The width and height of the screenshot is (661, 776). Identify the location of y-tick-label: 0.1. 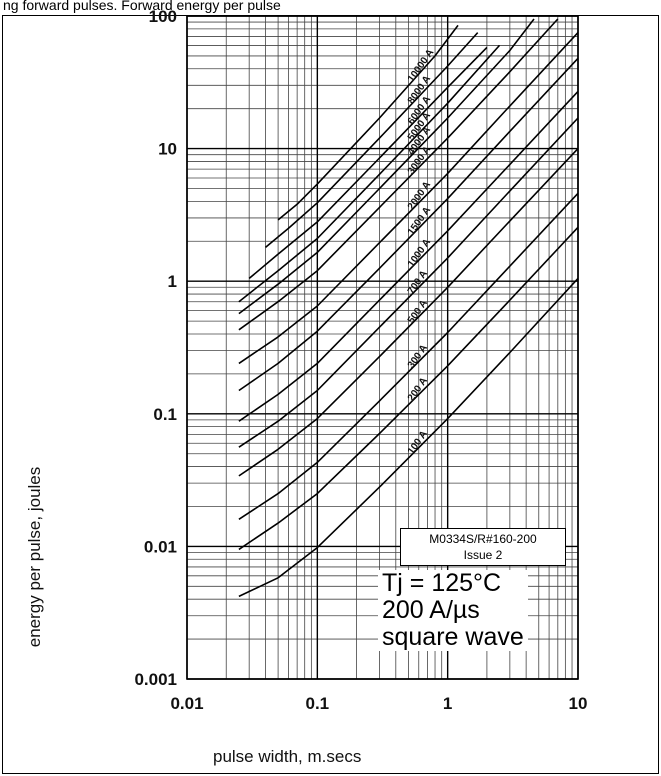
(165, 414).